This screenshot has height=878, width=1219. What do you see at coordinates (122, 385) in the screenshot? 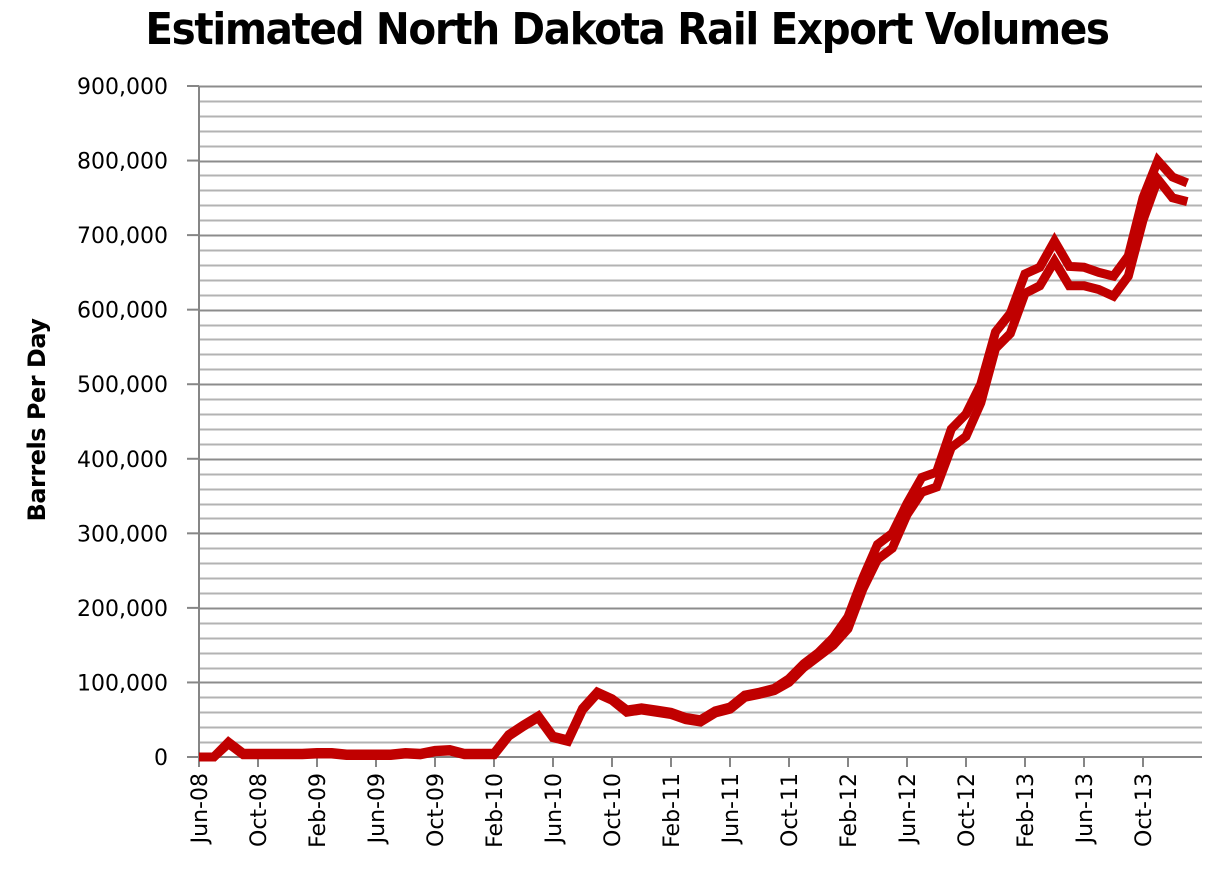
I see `y-tick-label: 500,000` at bounding box center [122, 385].